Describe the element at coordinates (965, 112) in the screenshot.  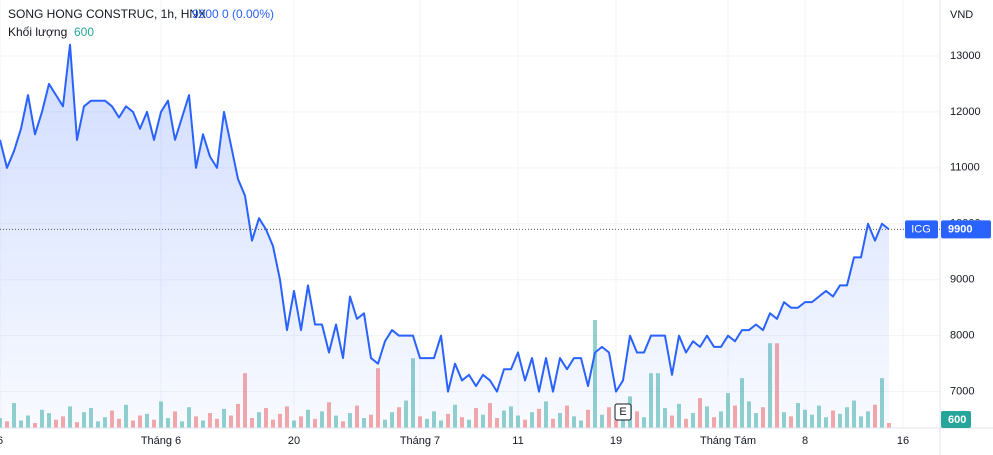
I see `y-tick-label: 12000` at that location.